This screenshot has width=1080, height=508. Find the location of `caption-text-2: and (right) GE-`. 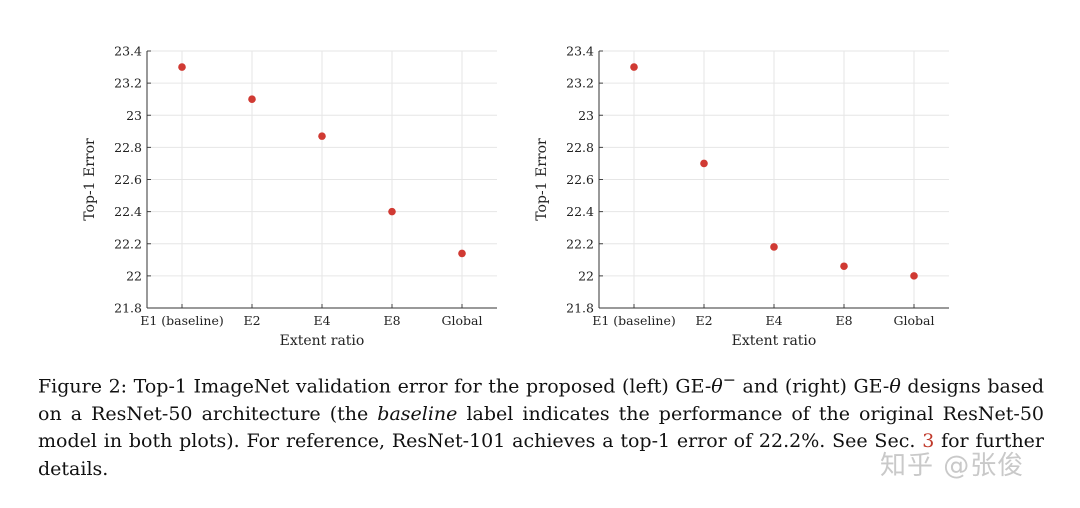

caption-text-2: and (right) GE- is located at coordinates (812, 386).